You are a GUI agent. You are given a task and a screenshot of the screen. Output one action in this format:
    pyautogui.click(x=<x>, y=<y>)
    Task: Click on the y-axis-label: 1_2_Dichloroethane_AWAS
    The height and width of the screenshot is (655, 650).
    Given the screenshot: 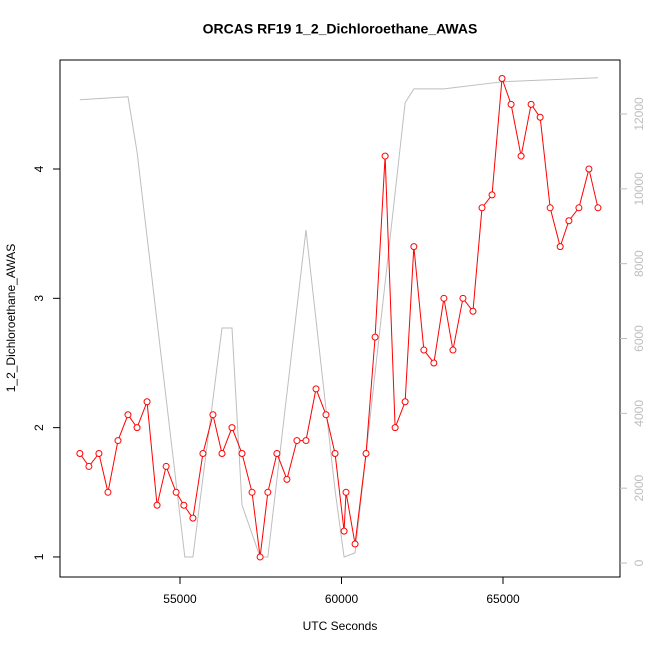 What is the action you would take?
    pyautogui.click(x=11, y=318)
    